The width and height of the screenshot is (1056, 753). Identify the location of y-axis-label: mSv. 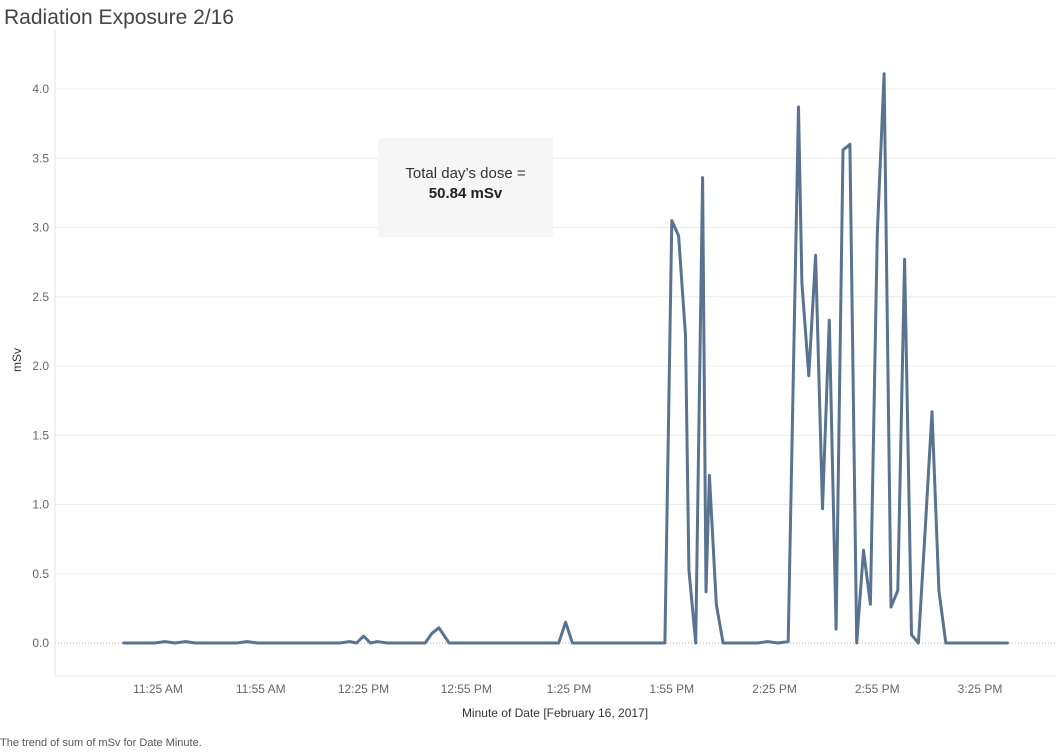
(17, 360).